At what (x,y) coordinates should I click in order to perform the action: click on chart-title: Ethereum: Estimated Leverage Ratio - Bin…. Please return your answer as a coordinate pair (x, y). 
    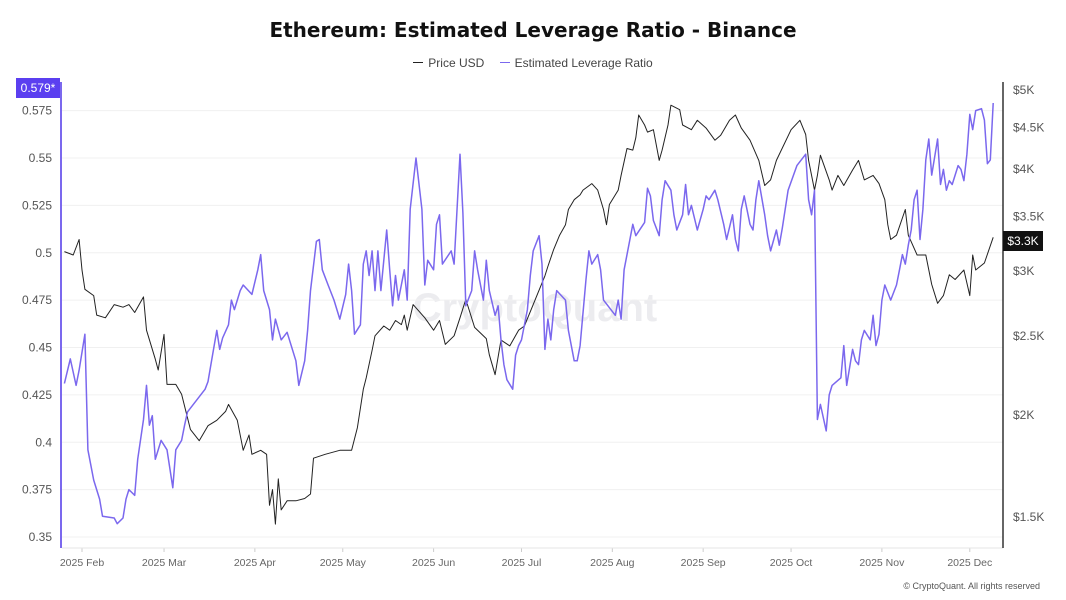
    Looking at the image, I should click on (533, 30).